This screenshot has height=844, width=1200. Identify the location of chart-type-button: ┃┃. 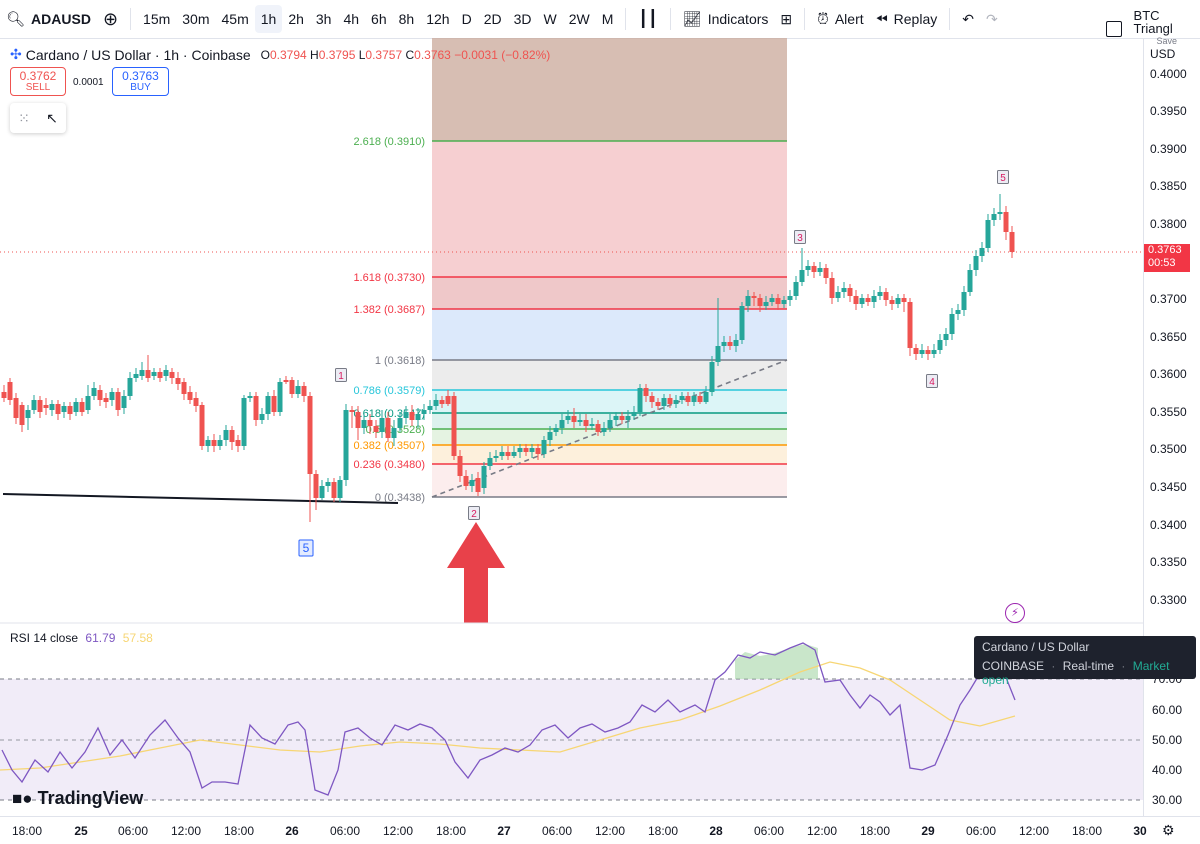
(647, 19).